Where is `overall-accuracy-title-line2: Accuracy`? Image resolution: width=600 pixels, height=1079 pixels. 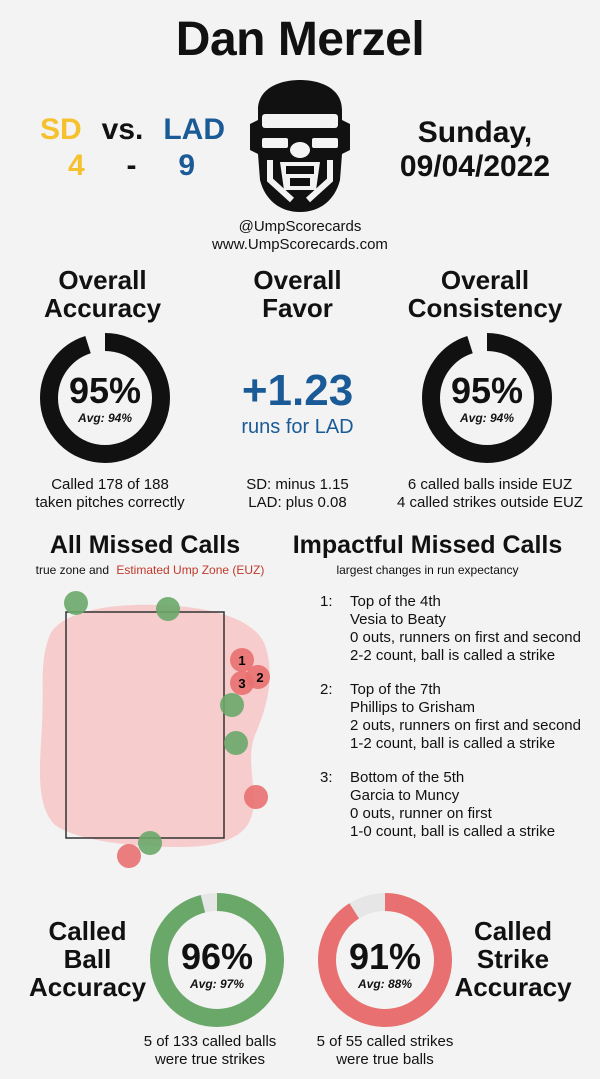
overall-accuracy-title-line2: Accuracy is located at coordinates (102, 308).